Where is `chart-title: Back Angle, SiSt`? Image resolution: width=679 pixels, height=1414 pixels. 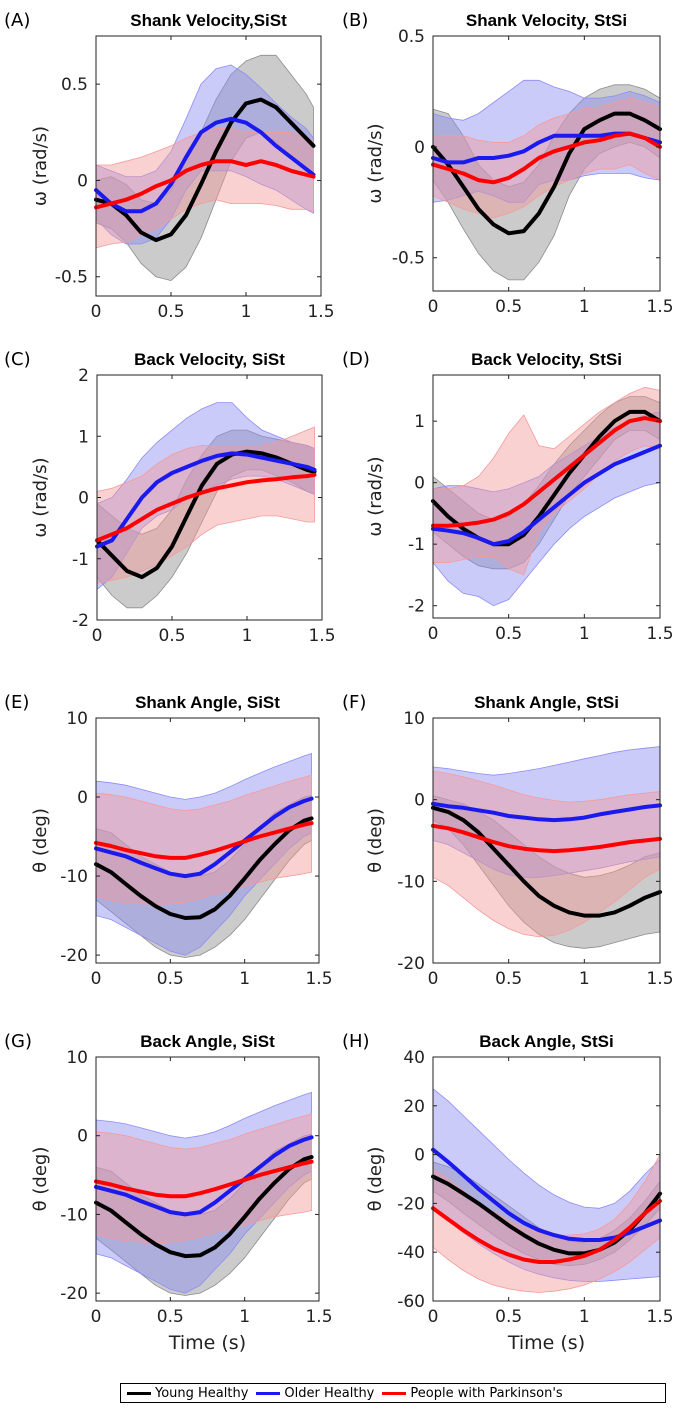
chart-title: Back Angle, SiSt is located at coordinates (207, 1041).